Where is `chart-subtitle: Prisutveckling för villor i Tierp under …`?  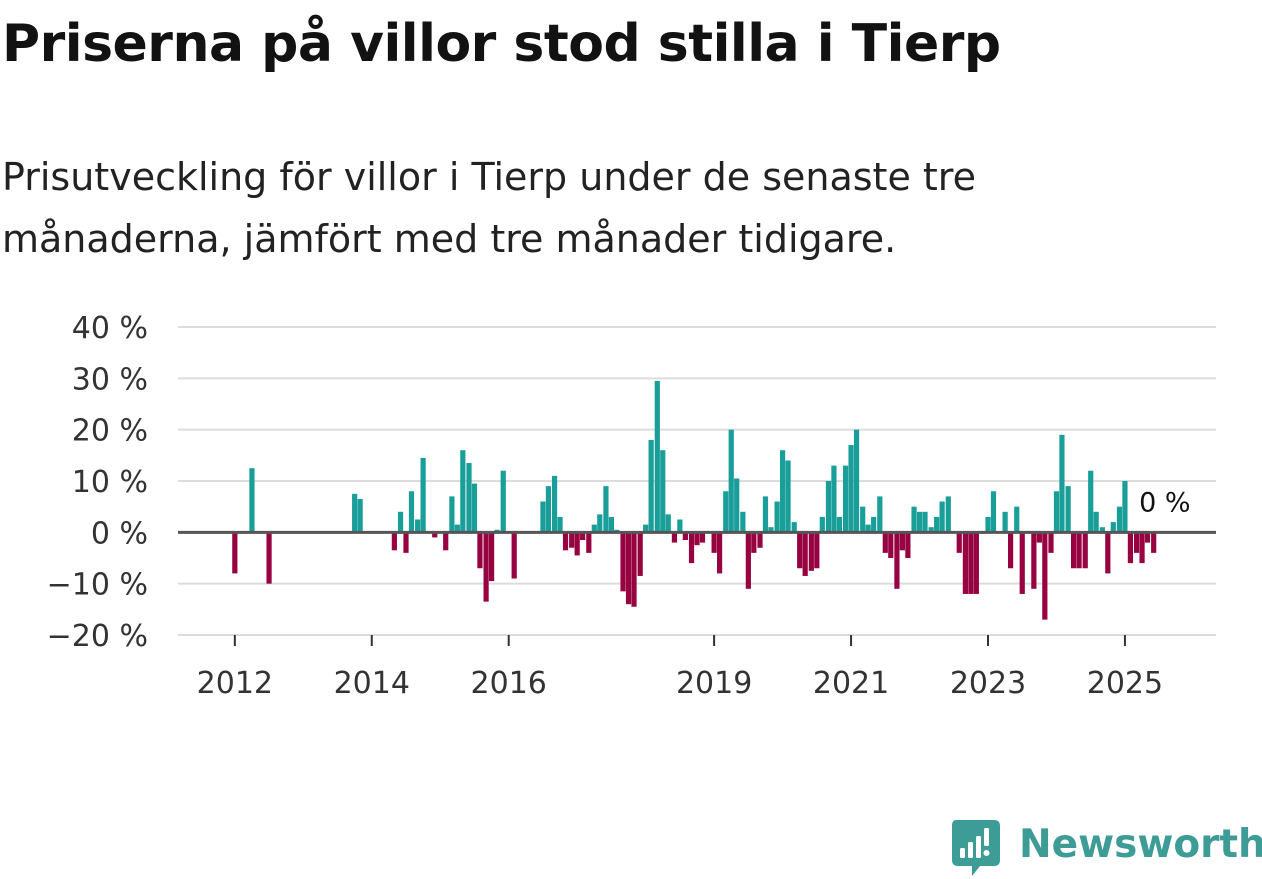 chart-subtitle: Prisutveckling för villor i Tierp under … is located at coordinates (489, 208).